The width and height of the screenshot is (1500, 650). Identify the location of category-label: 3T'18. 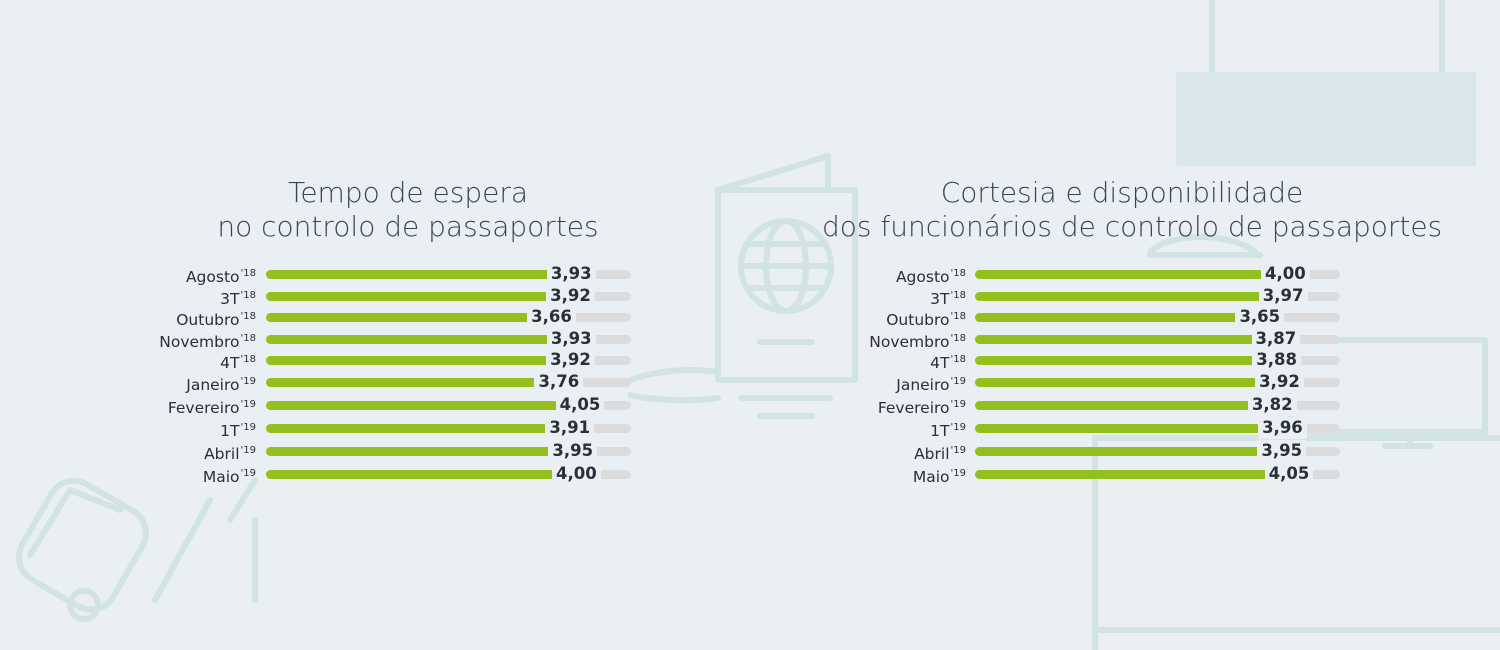
(483, 297).